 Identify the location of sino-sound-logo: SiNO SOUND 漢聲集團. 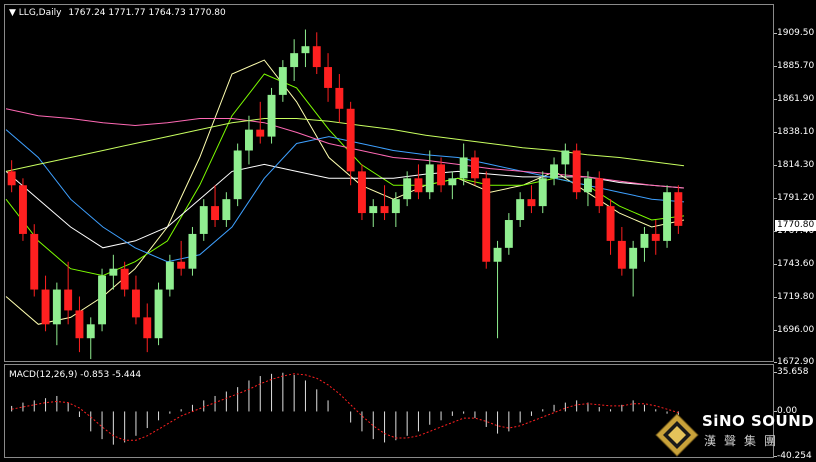
(734, 436).